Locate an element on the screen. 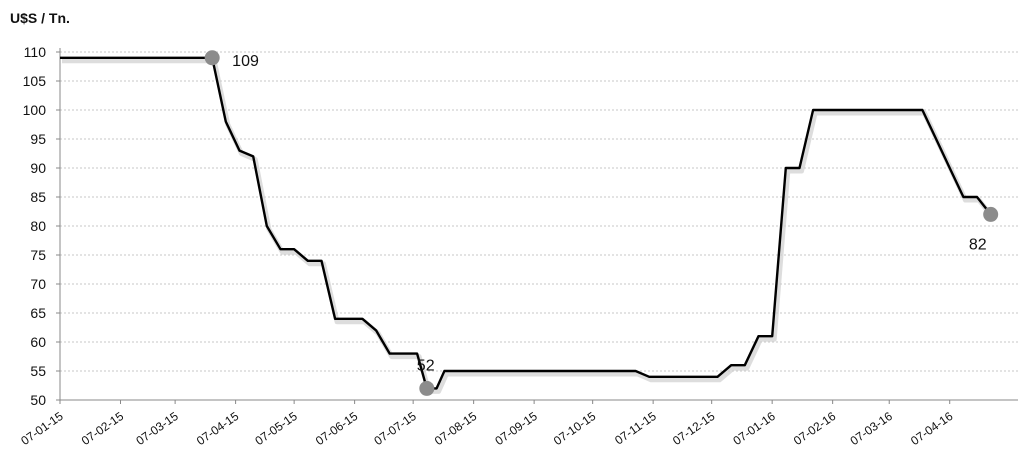 The image size is (1022, 466). y-tick-label: 50 is located at coordinates (38, 400).